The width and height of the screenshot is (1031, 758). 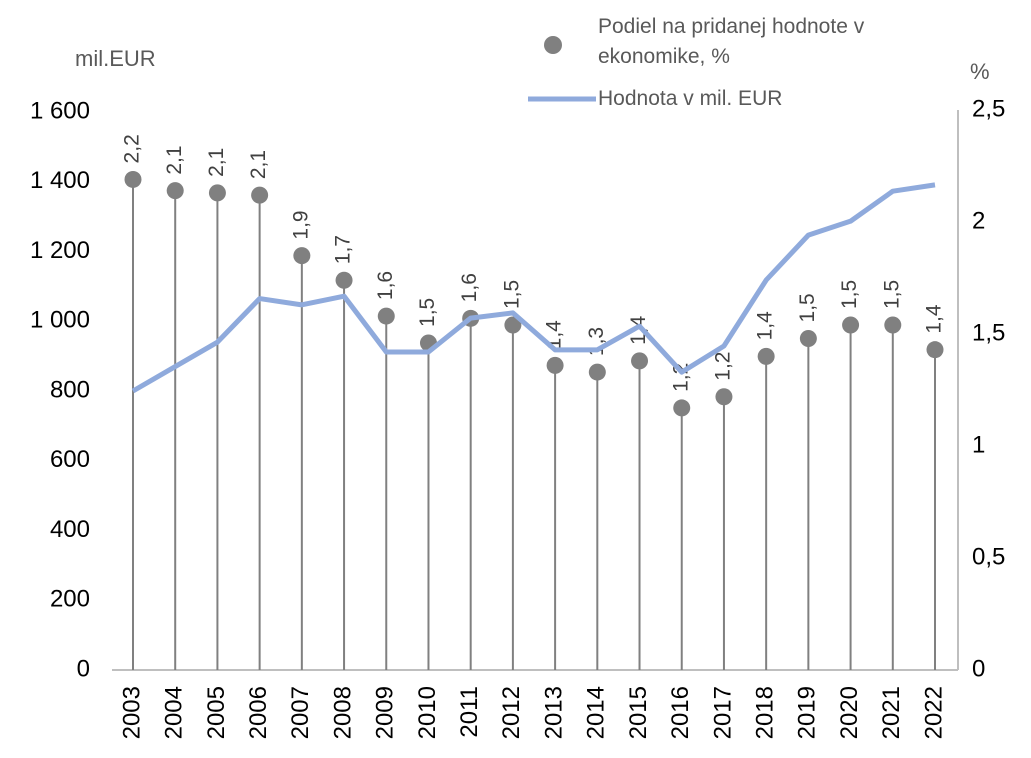 I want to click on y2-tick-label: 2, so click(x=978, y=220).